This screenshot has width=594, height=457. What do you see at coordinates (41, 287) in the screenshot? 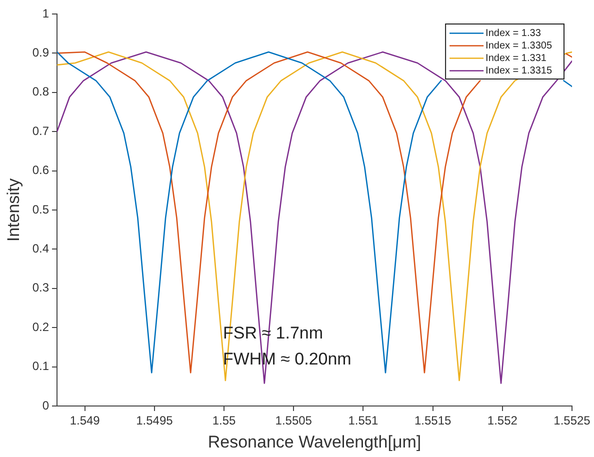
I see `y-tick-label: 0.3` at bounding box center [41, 287].